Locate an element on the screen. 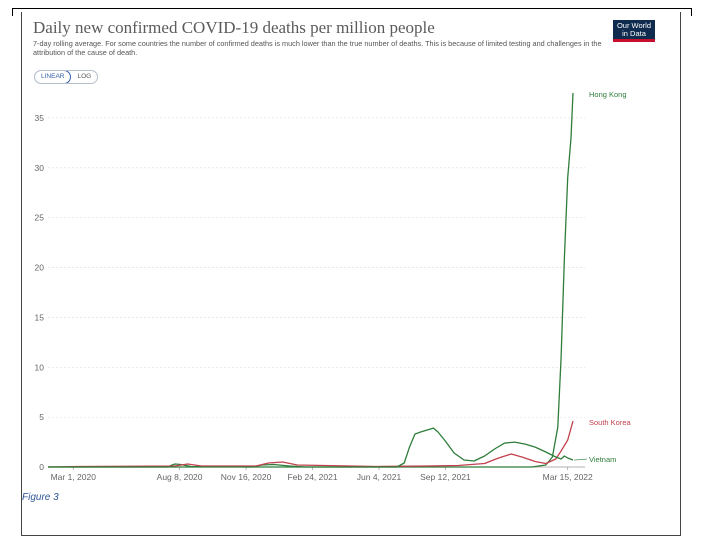  logo-line-1: Our World is located at coordinates (634, 25).